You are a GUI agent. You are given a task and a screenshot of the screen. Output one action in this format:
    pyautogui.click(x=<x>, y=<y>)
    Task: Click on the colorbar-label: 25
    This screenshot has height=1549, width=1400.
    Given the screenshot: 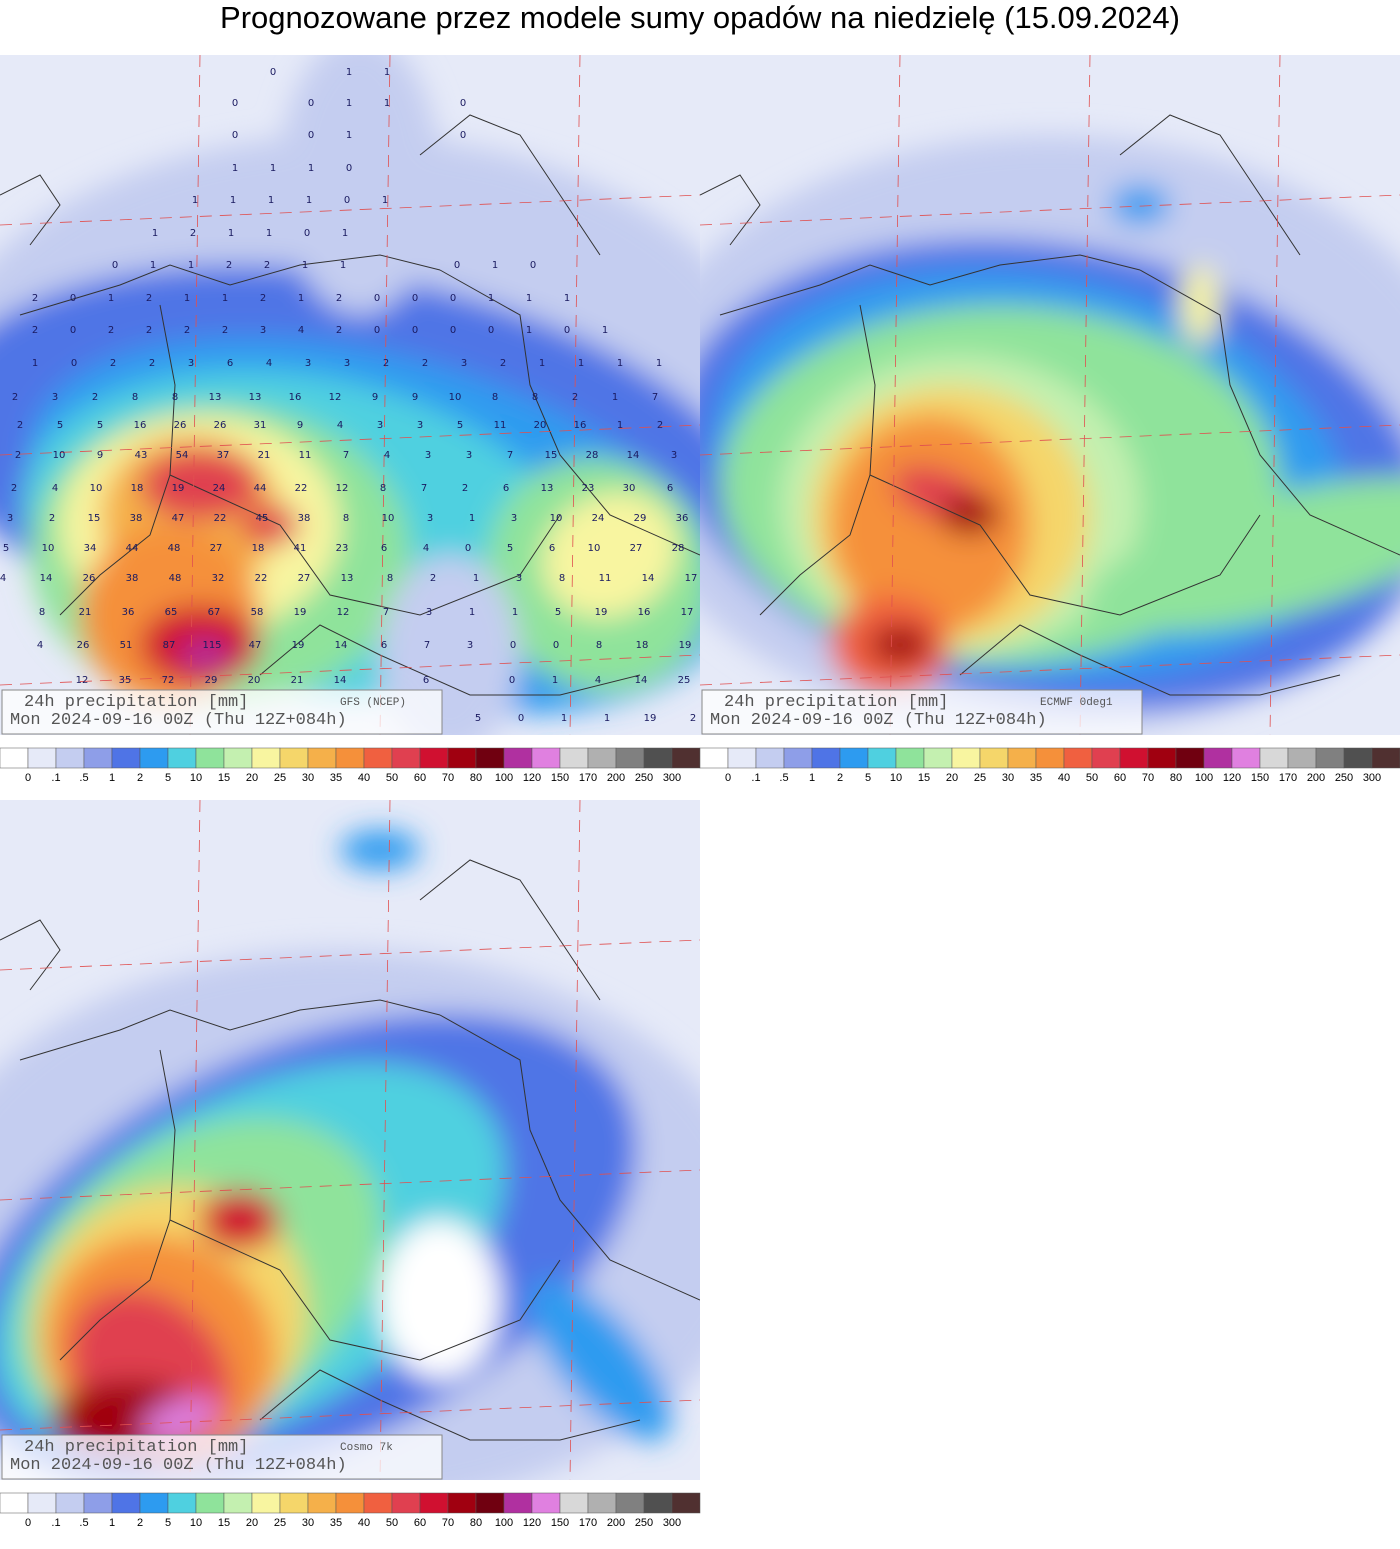 What is the action you would take?
    pyautogui.click(x=980, y=778)
    